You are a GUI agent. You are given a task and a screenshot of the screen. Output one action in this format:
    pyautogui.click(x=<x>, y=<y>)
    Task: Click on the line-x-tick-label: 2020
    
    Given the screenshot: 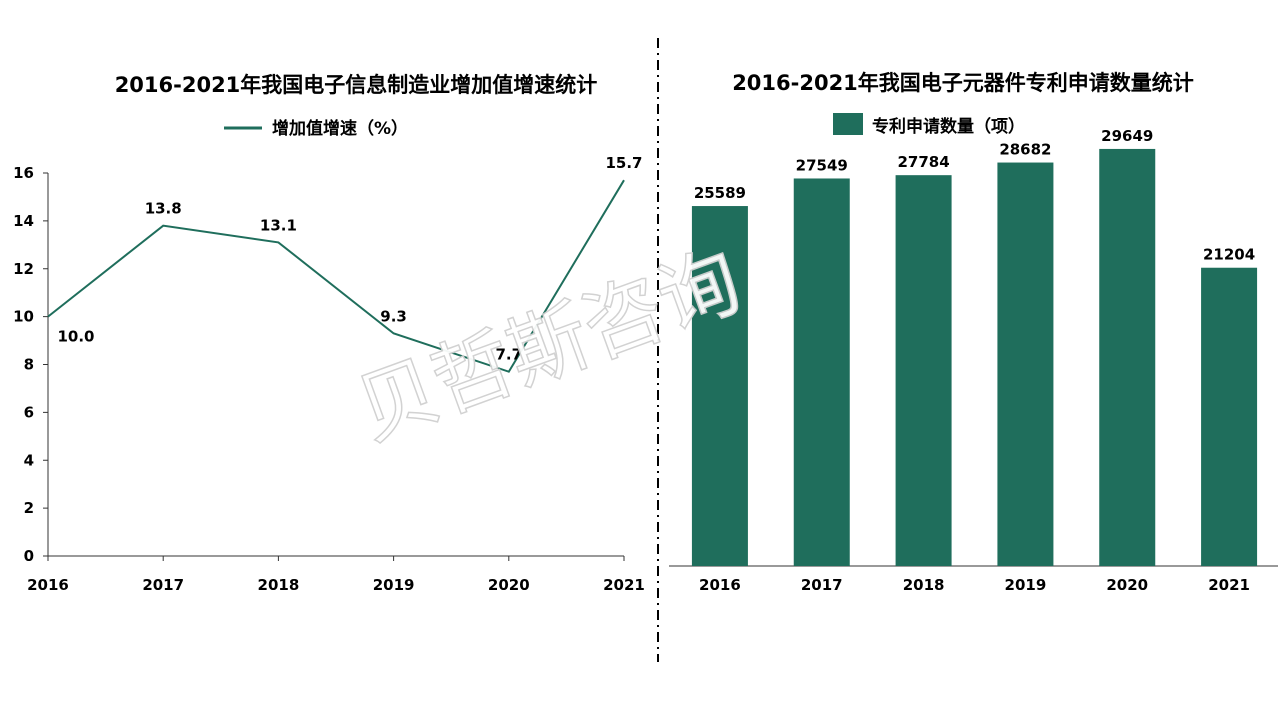 What is the action you would take?
    pyautogui.click(x=509, y=585)
    